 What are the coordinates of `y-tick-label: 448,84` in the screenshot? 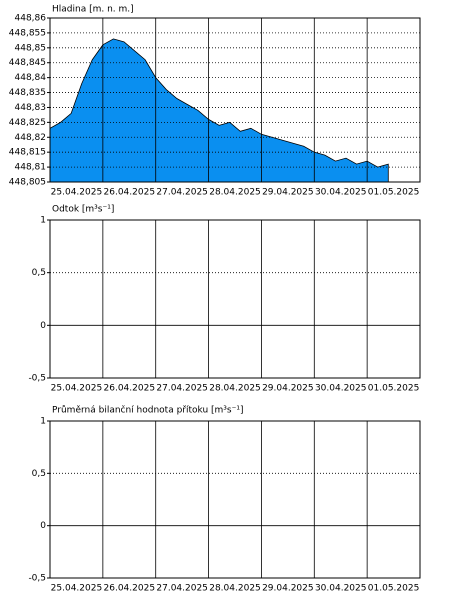 It's located at (31, 78).